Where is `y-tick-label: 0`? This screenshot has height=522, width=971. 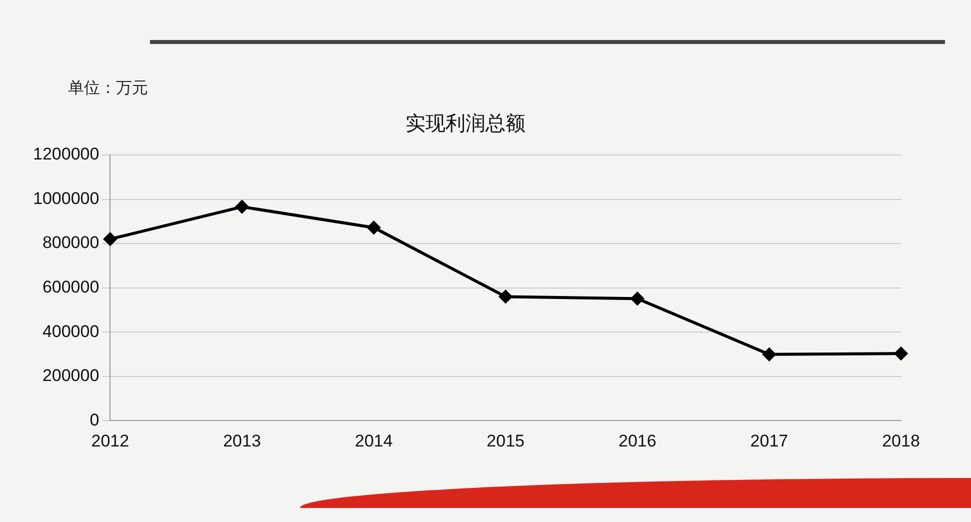
y-tick-label: 0 is located at coordinates (95, 420).